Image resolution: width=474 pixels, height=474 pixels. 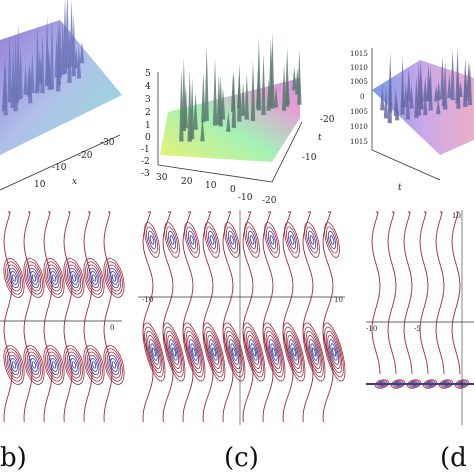 What do you see at coordinates (245, 198) in the screenshot?
I see `surface-tick-c-13: -10` at bounding box center [245, 198].